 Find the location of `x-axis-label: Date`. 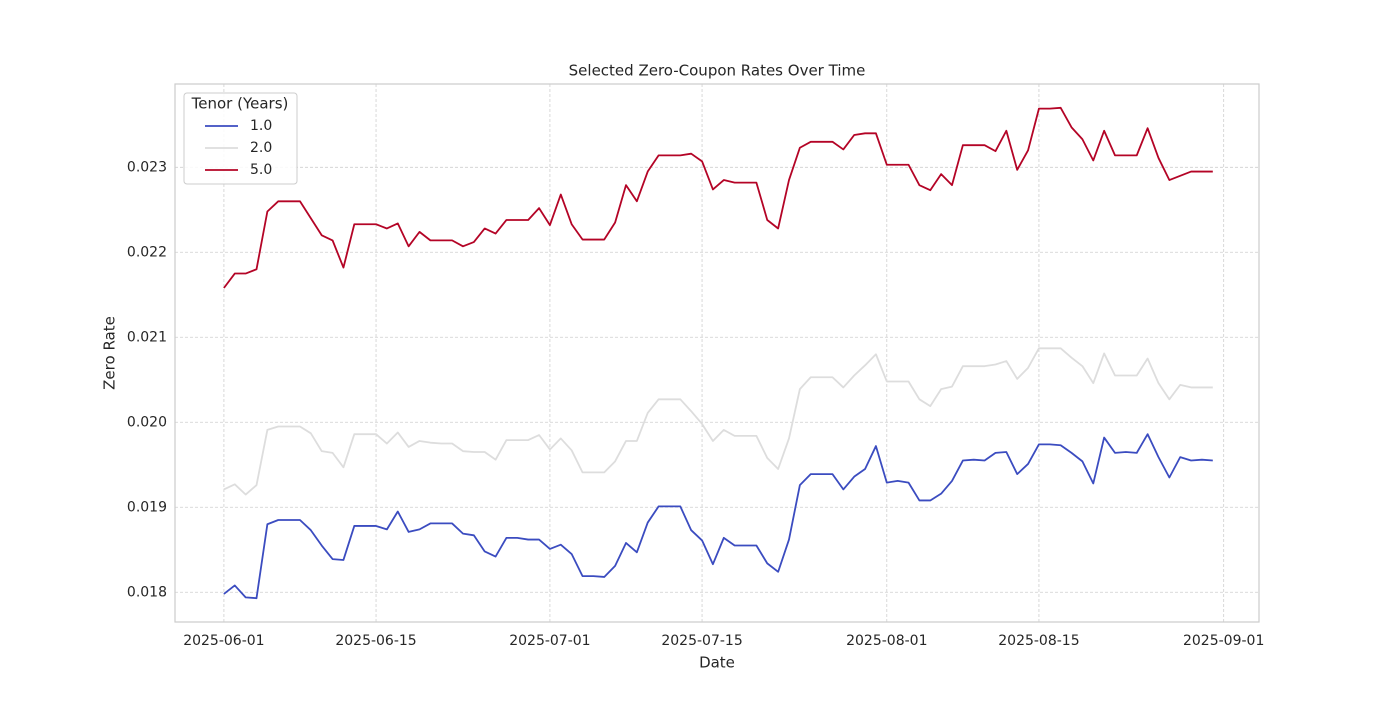

x-axis-label: Date is located at coordinates (717, 663).